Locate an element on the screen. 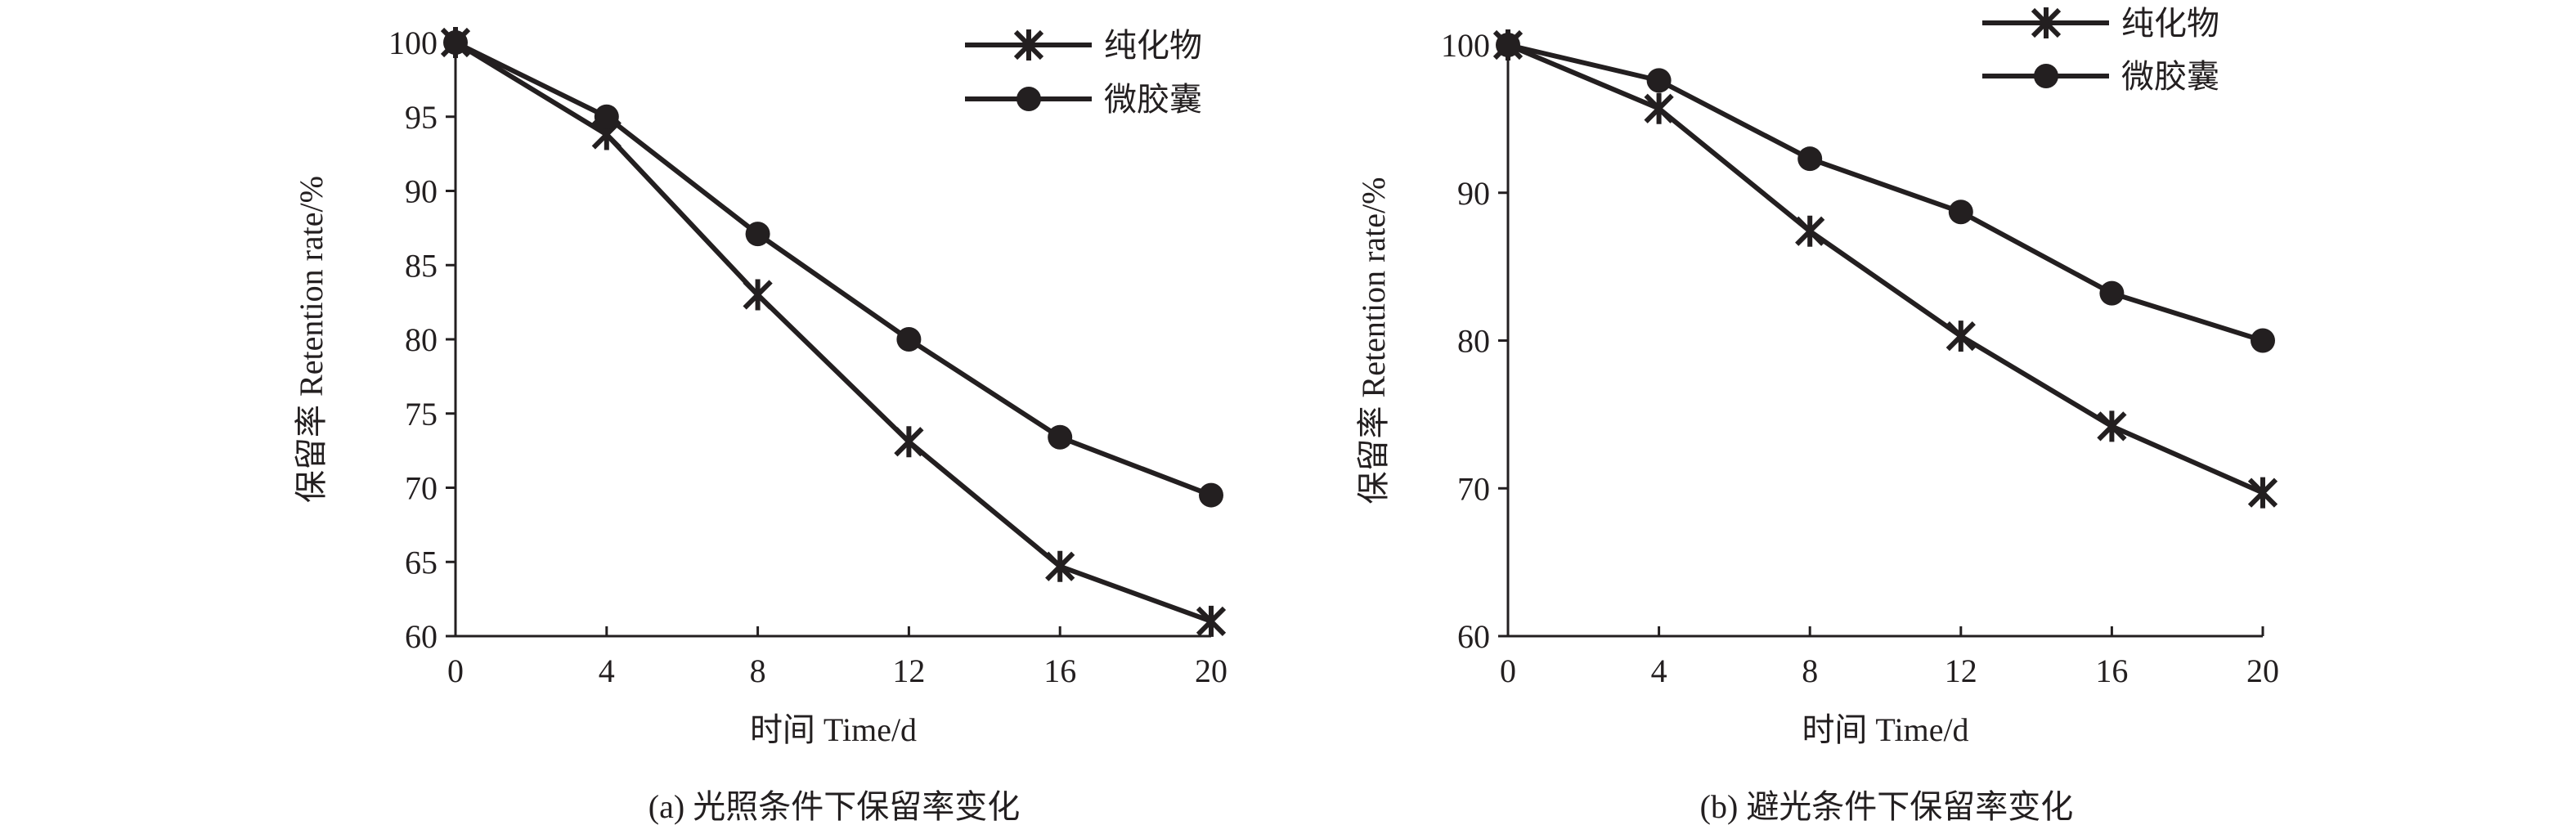 Image resolution: width=2576 pixels, height=834 pixels. y-tick-label: 85 is located at coordinates (421, 265).